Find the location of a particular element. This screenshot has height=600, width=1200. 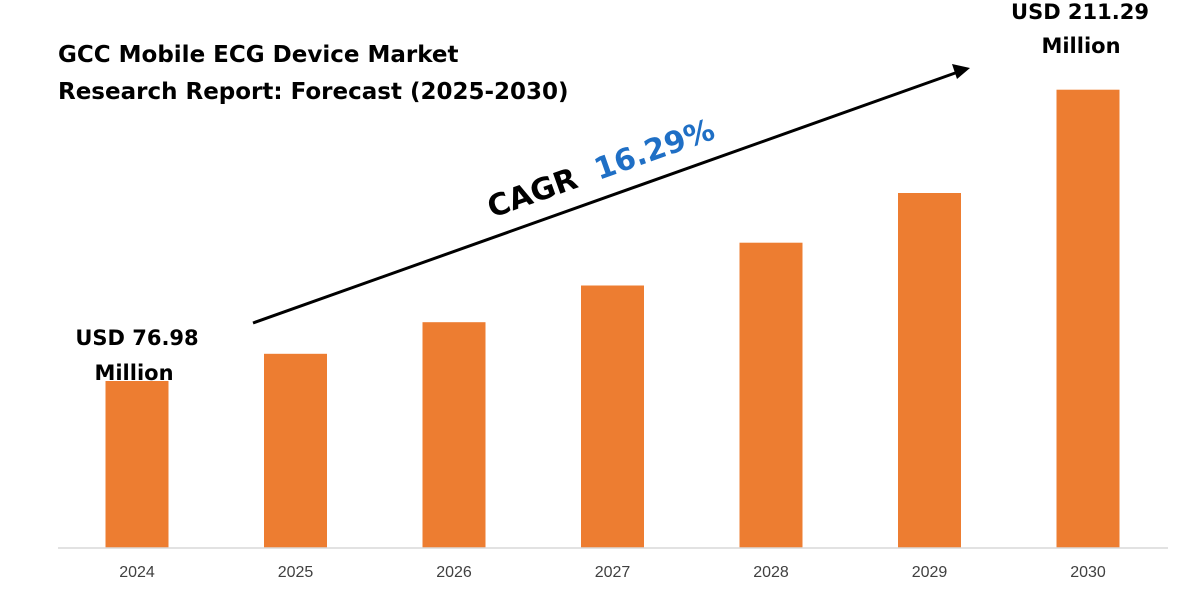

chart-title-line-2: Research Report: Forecast (2025-2030) is located at coordinates (313, 92).